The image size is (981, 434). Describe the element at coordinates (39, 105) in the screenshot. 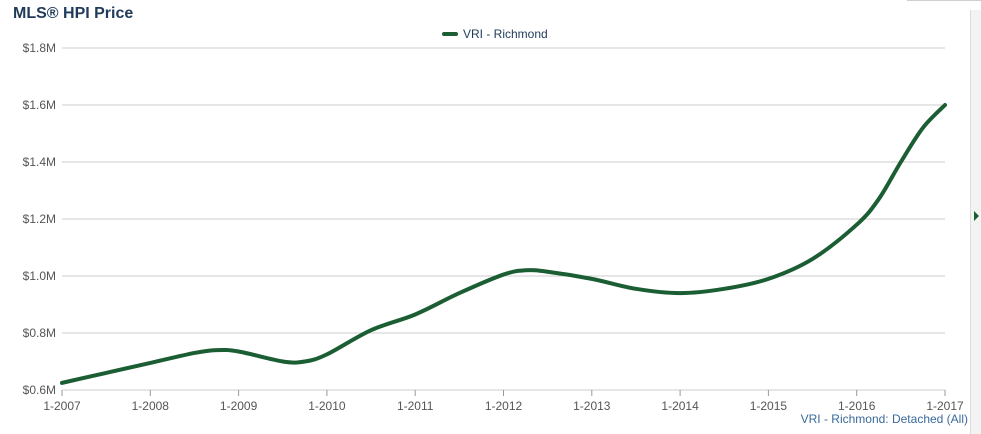

I see `y-tick-label: $1.6M` at that location.